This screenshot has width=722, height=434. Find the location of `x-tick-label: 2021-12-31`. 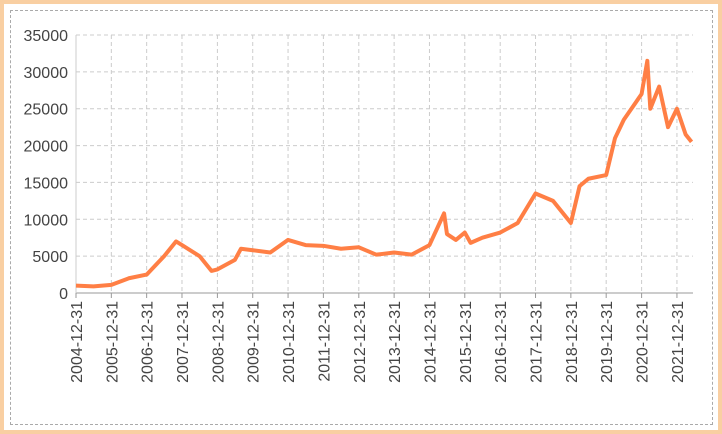

x-tick-label: 2021-12-31 is located at coordinates (678, 342).